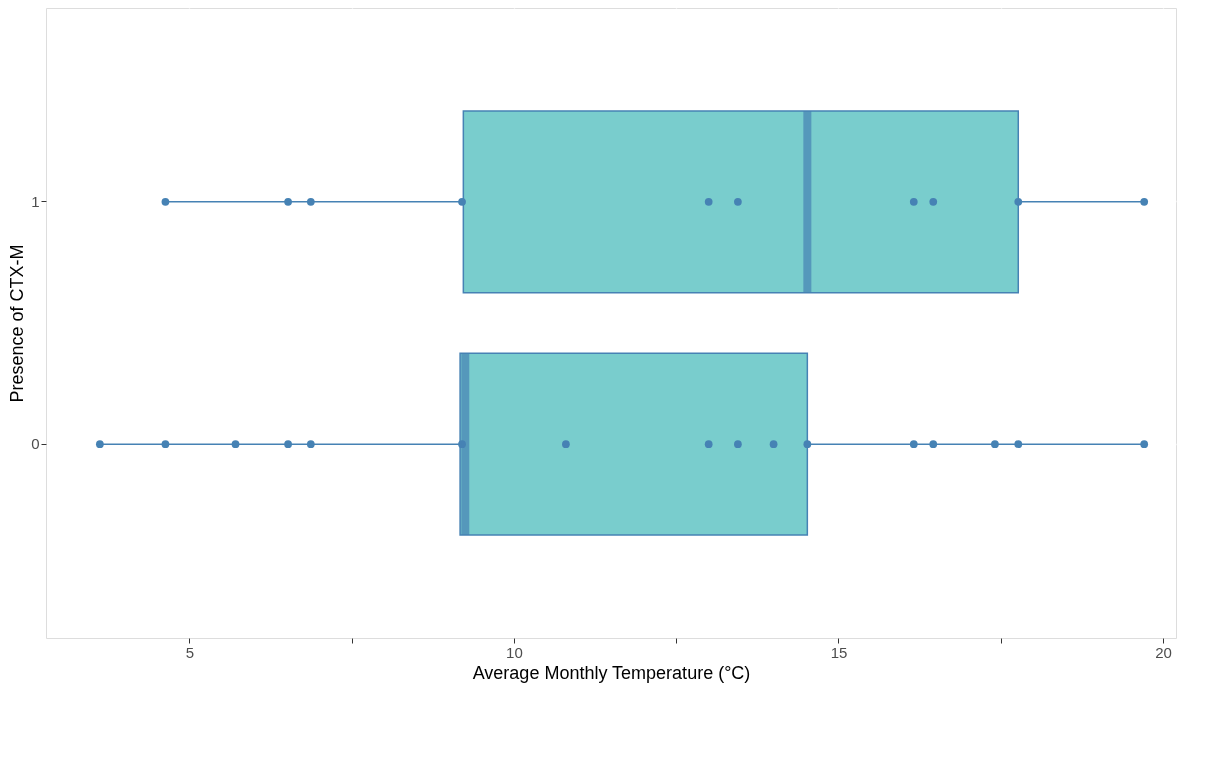  What do you see at coordinates (35, 444) in the screenshot?
I see `y-tick-label: 0` at bounding box center [35, 444].